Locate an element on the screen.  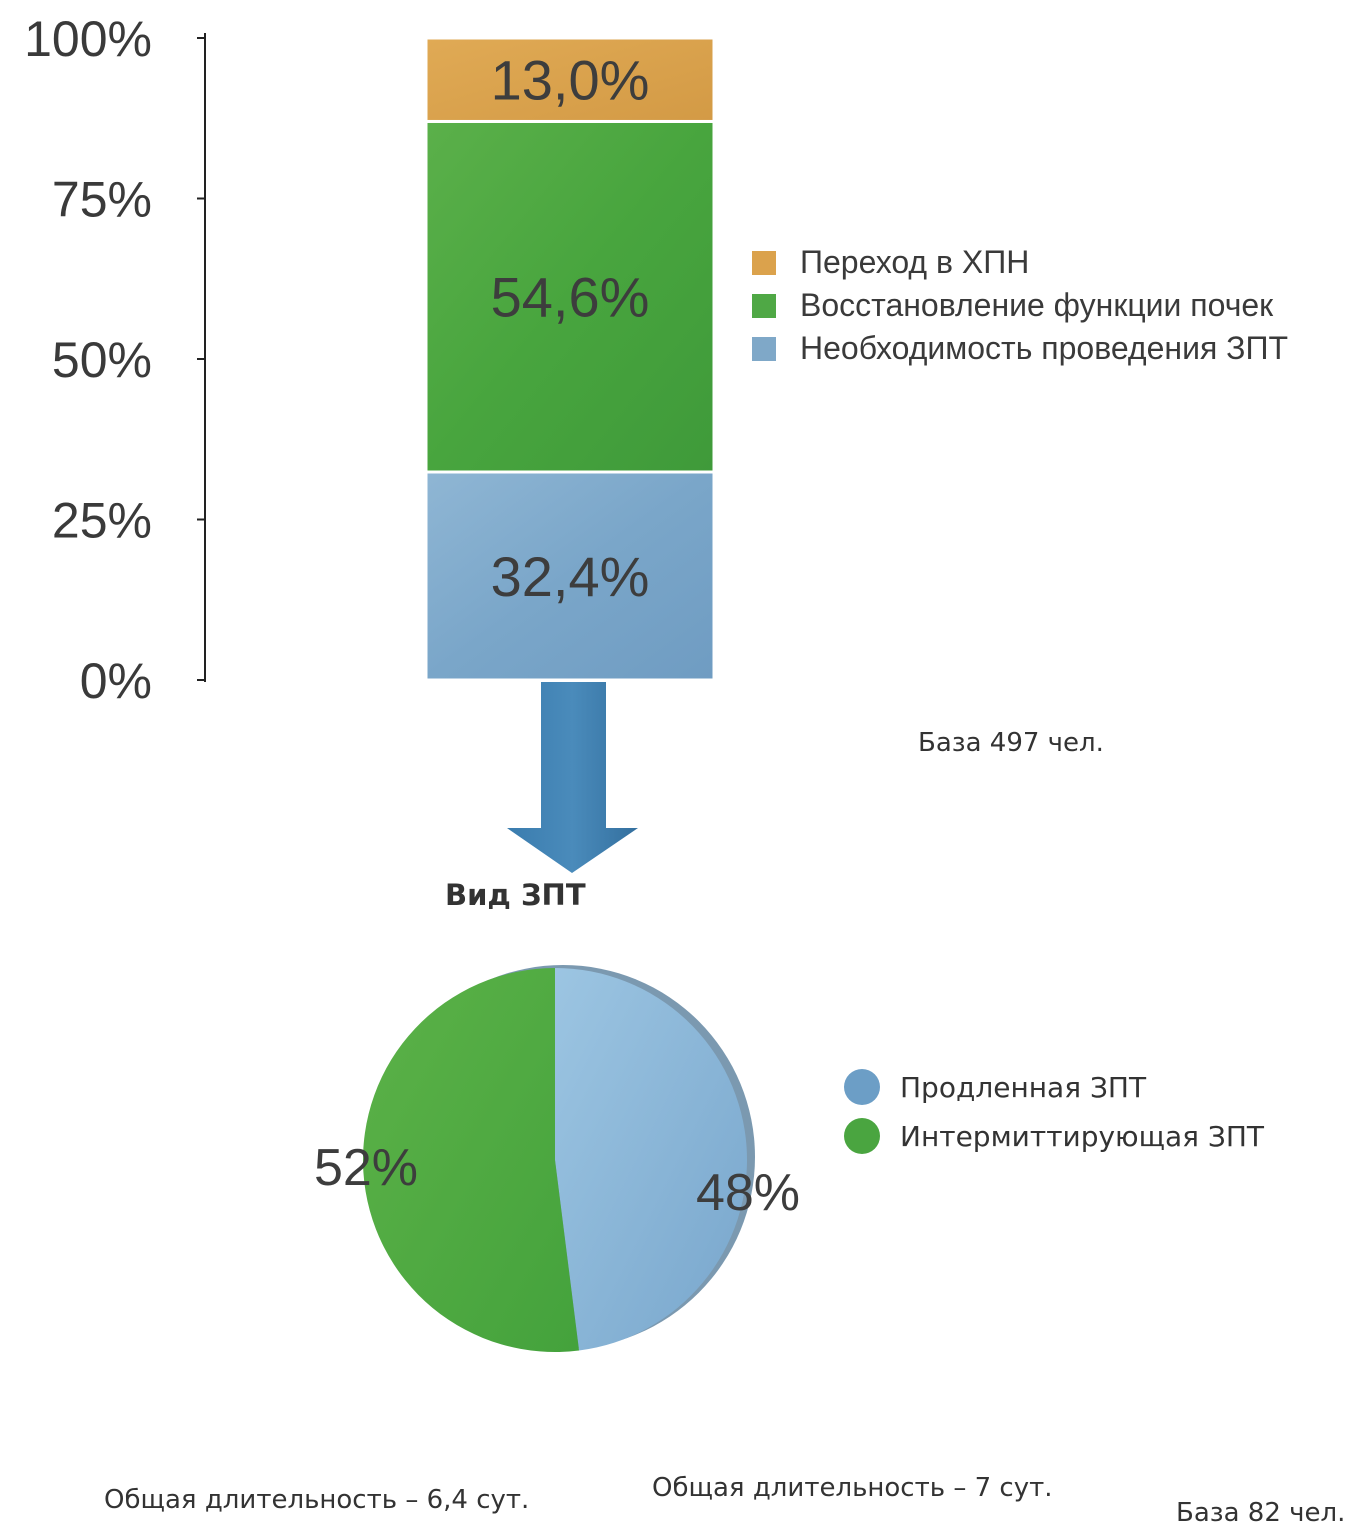
pie-chart: 48% 52% is located at coordinates (557, 1158).